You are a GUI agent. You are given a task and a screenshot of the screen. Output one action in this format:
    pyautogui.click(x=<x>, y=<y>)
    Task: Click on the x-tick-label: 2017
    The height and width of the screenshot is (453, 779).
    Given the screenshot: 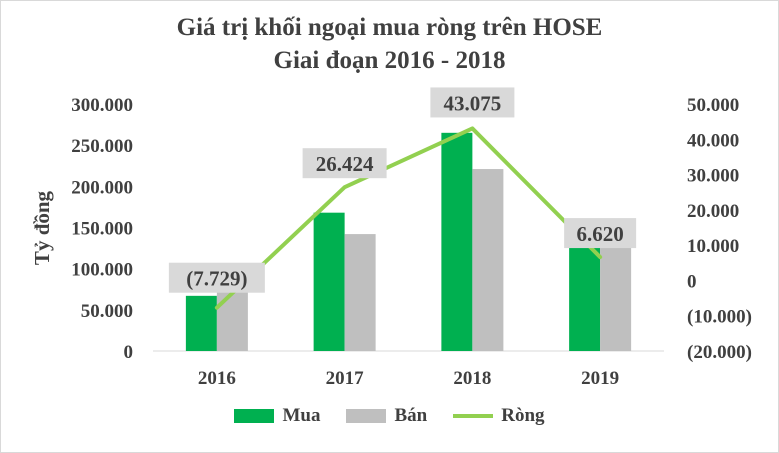 What is the action you would take?
    pyautogui.click(x=345, y=378)
    